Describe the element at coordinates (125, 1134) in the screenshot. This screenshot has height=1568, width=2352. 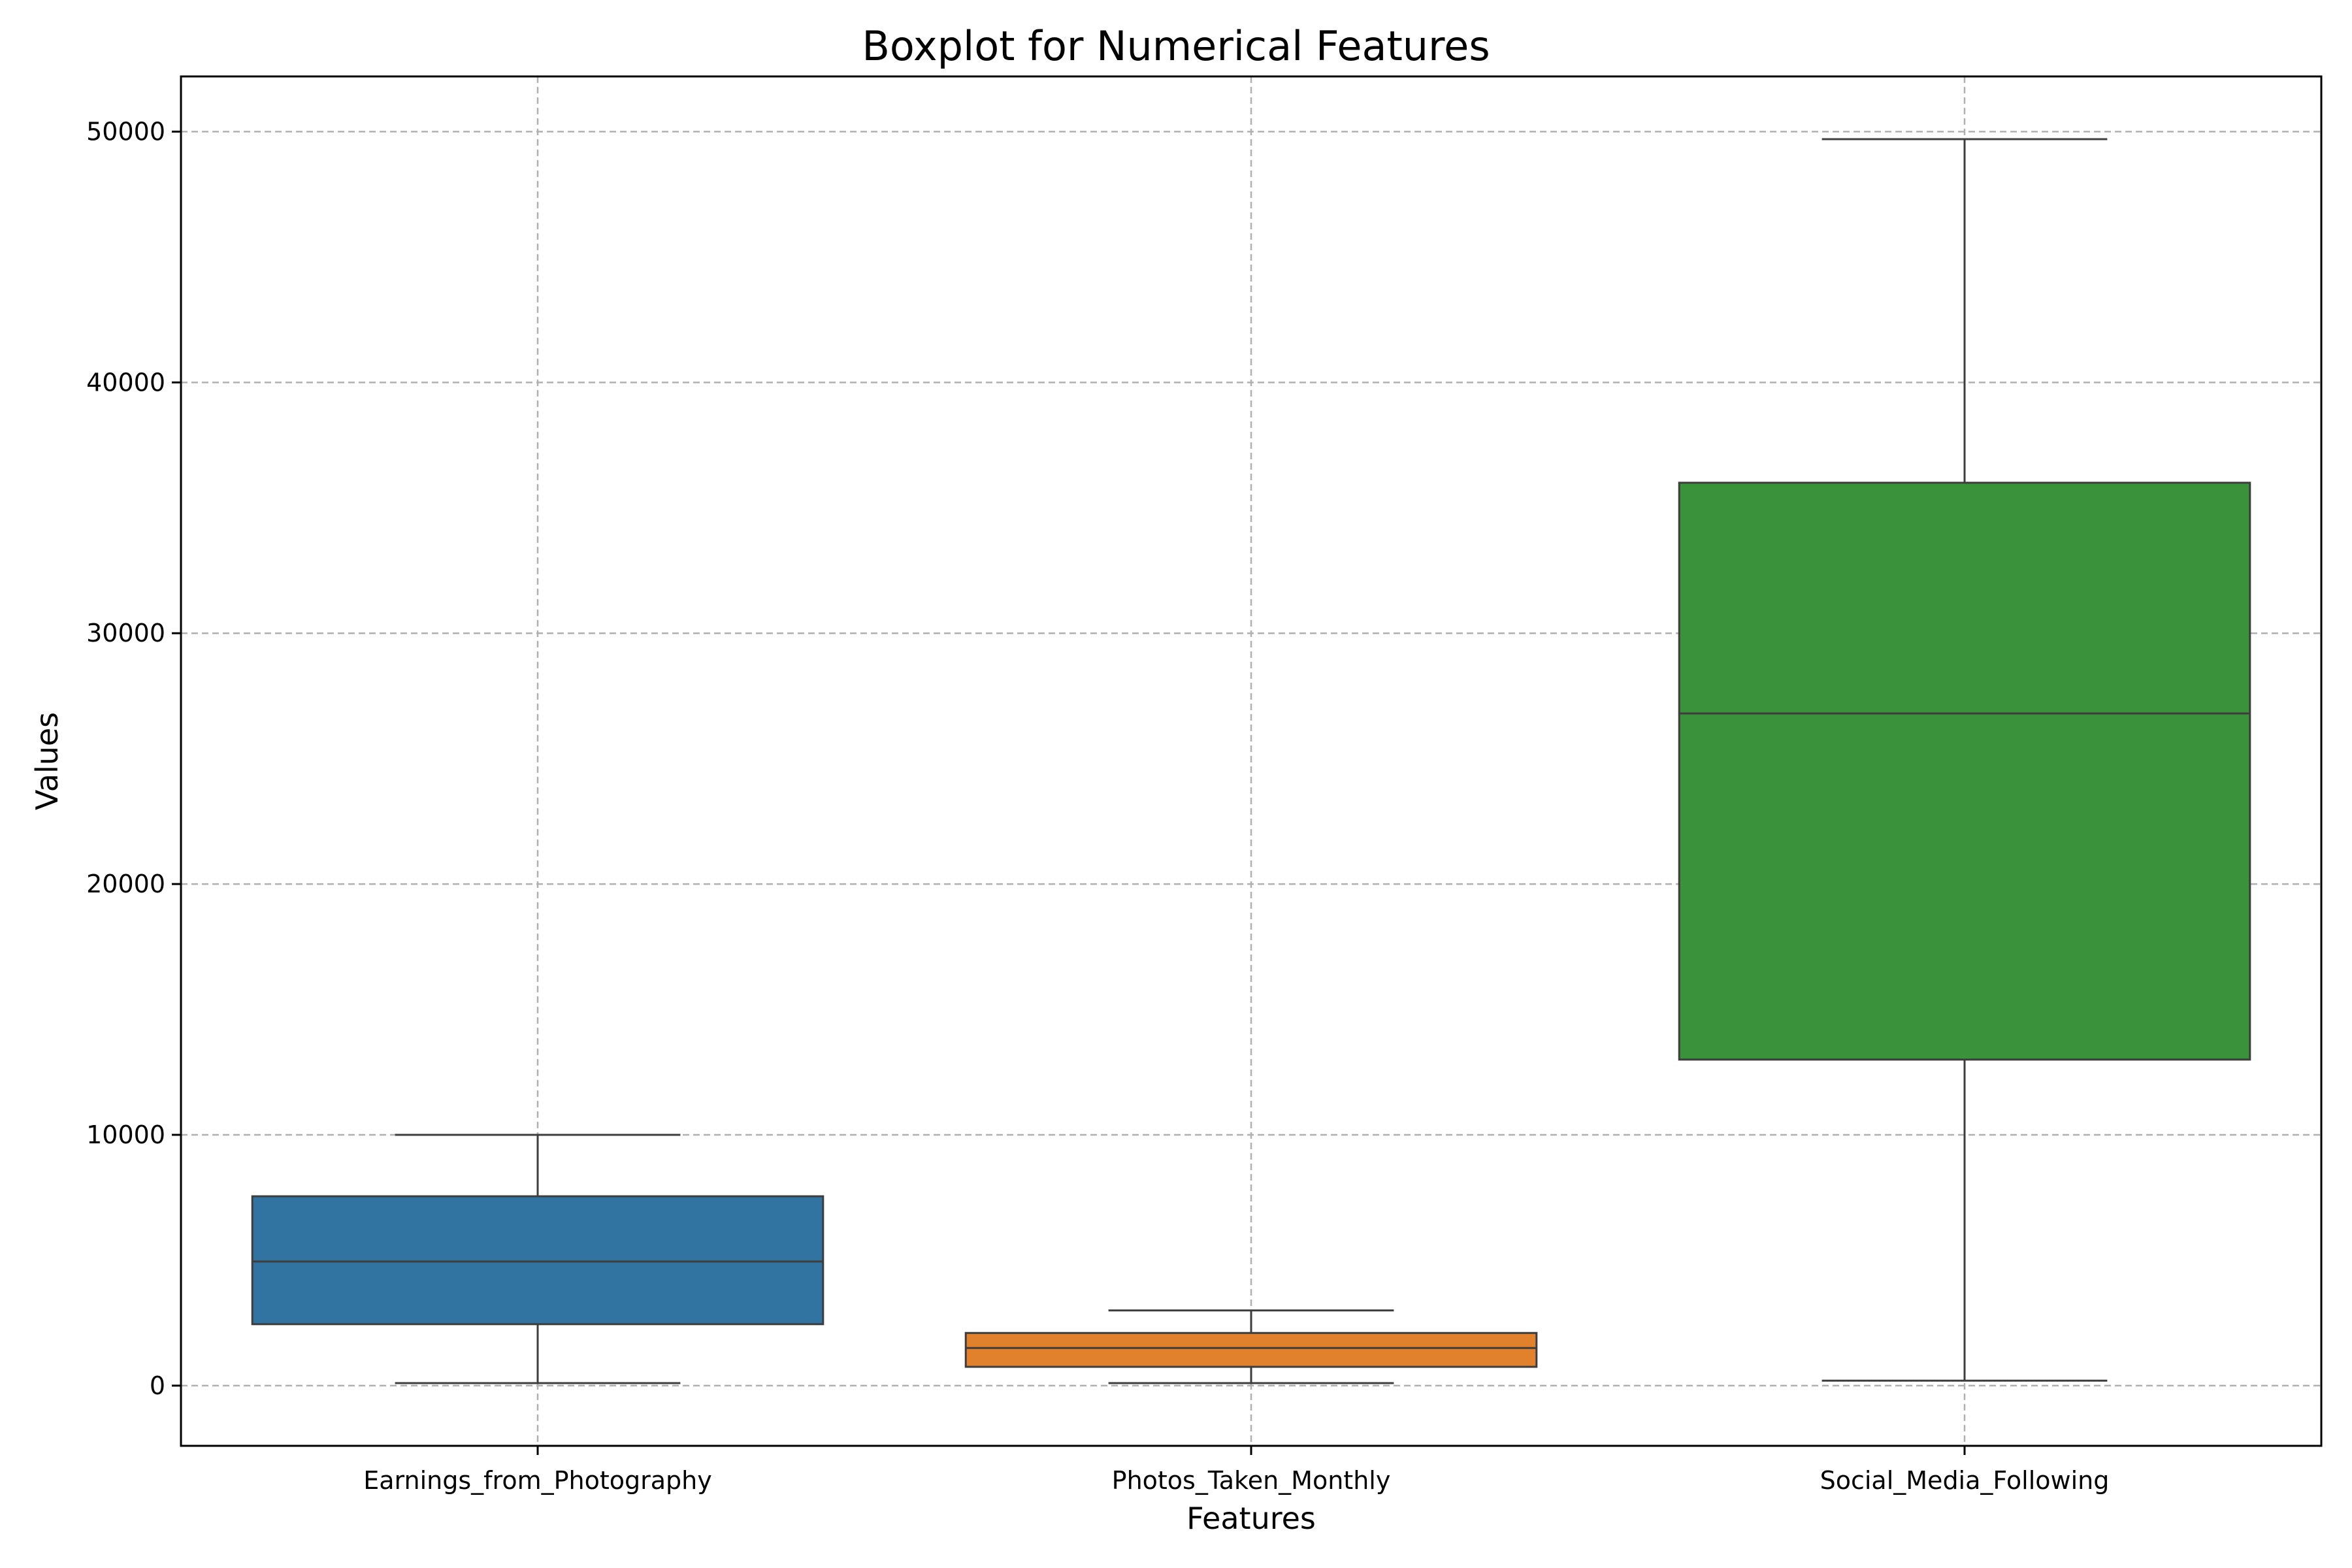
I see `y-tick-label: 10000` at that location.